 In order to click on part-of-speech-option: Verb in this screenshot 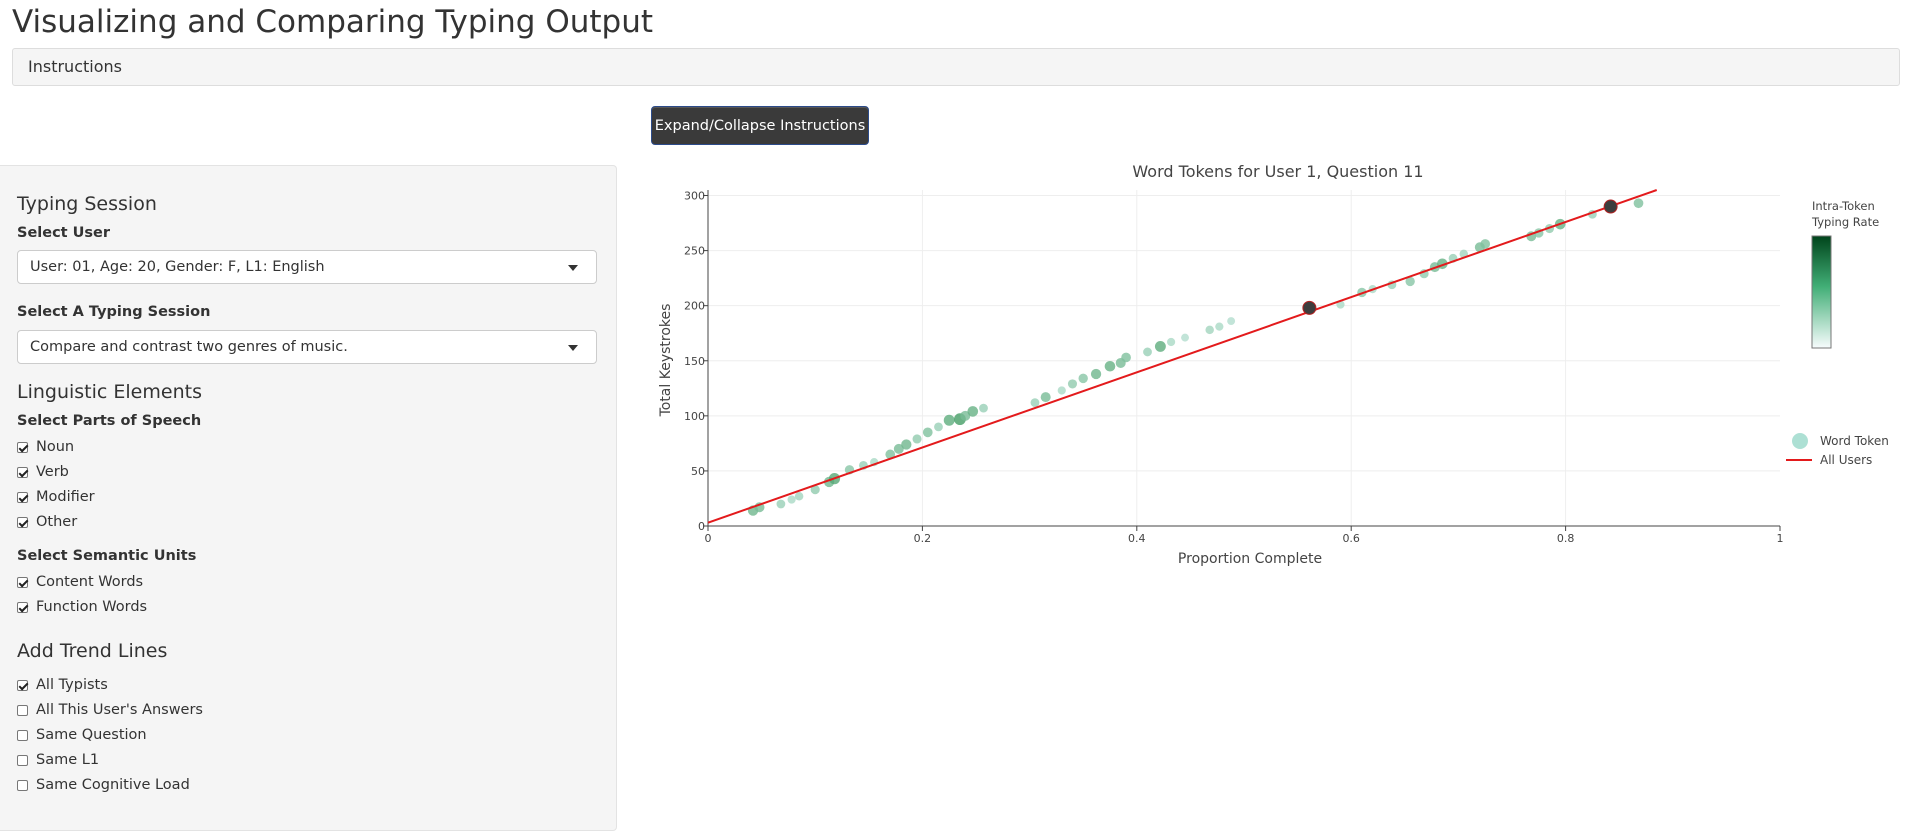, I will do `click(43, 472)`.